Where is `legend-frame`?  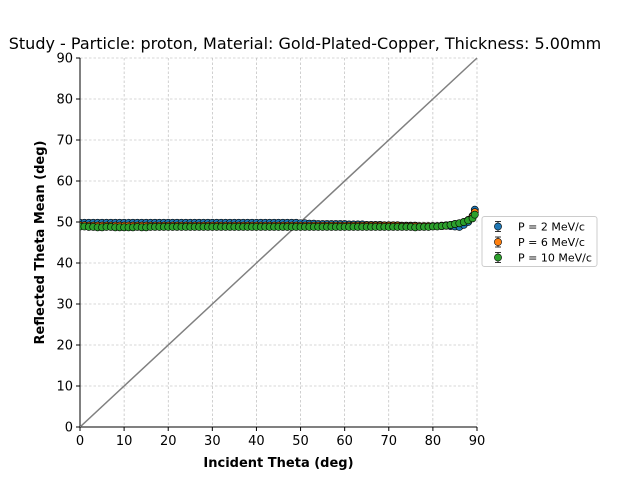
legend-frame is located at coordinates (539, 241).